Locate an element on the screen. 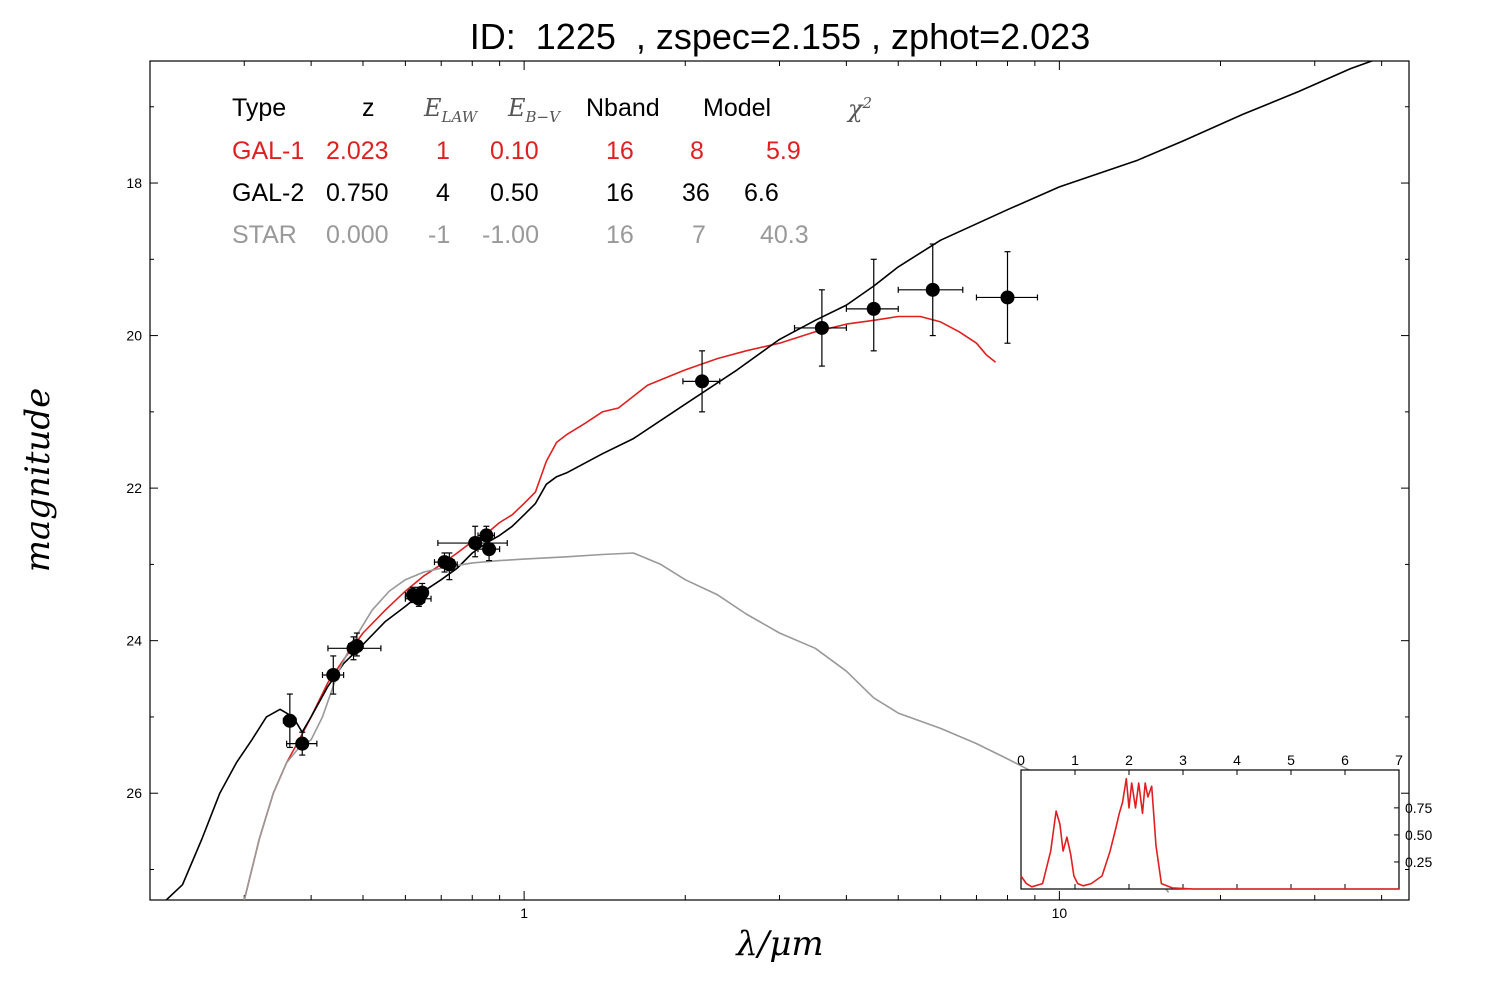 Image resolution: width=1500 pixels, height=1000 pixels. legend-row3-elaw: -1 is located at coordinates (439, 235).